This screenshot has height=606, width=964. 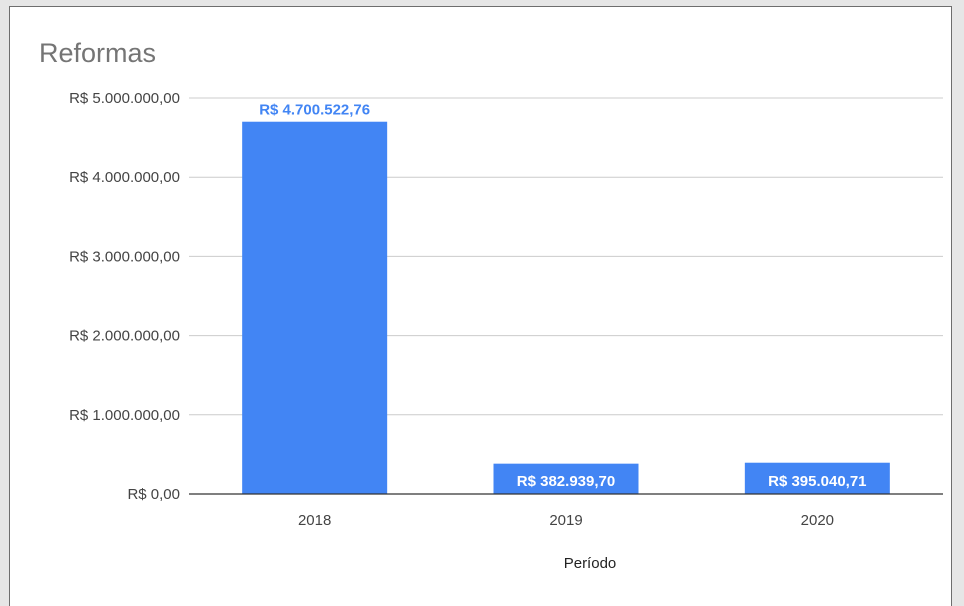 I want to click on y-tick-label: R$ 2.000.000,00, so click(x=124, y=336).